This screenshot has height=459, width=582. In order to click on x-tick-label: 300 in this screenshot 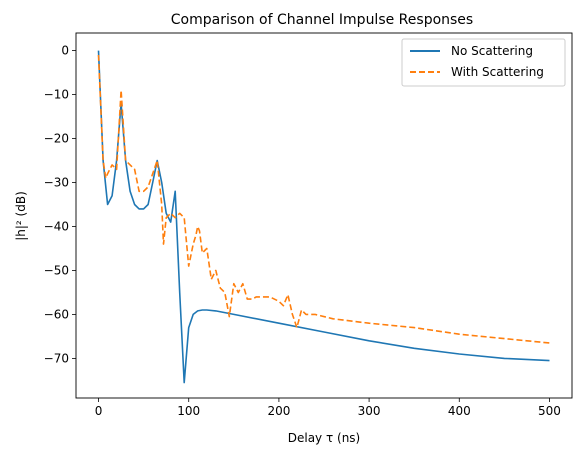, I will do `click(369, 411)`.